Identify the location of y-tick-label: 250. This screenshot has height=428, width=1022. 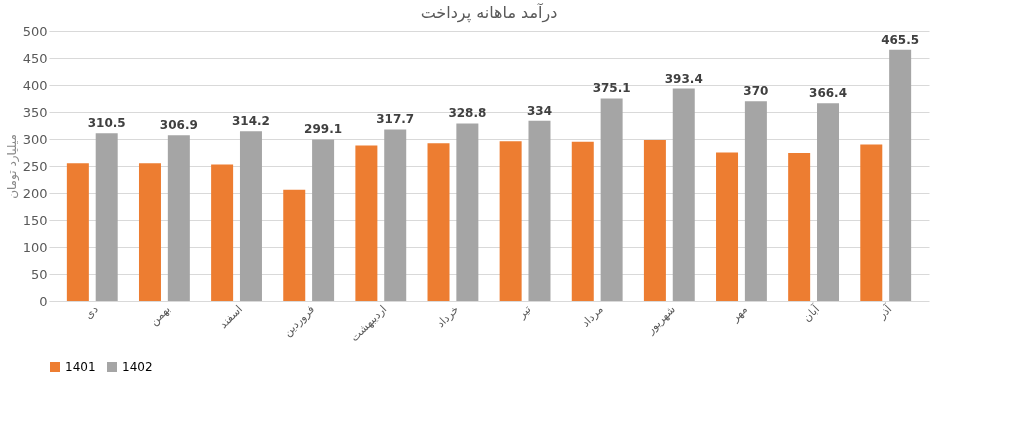
(35, 166).